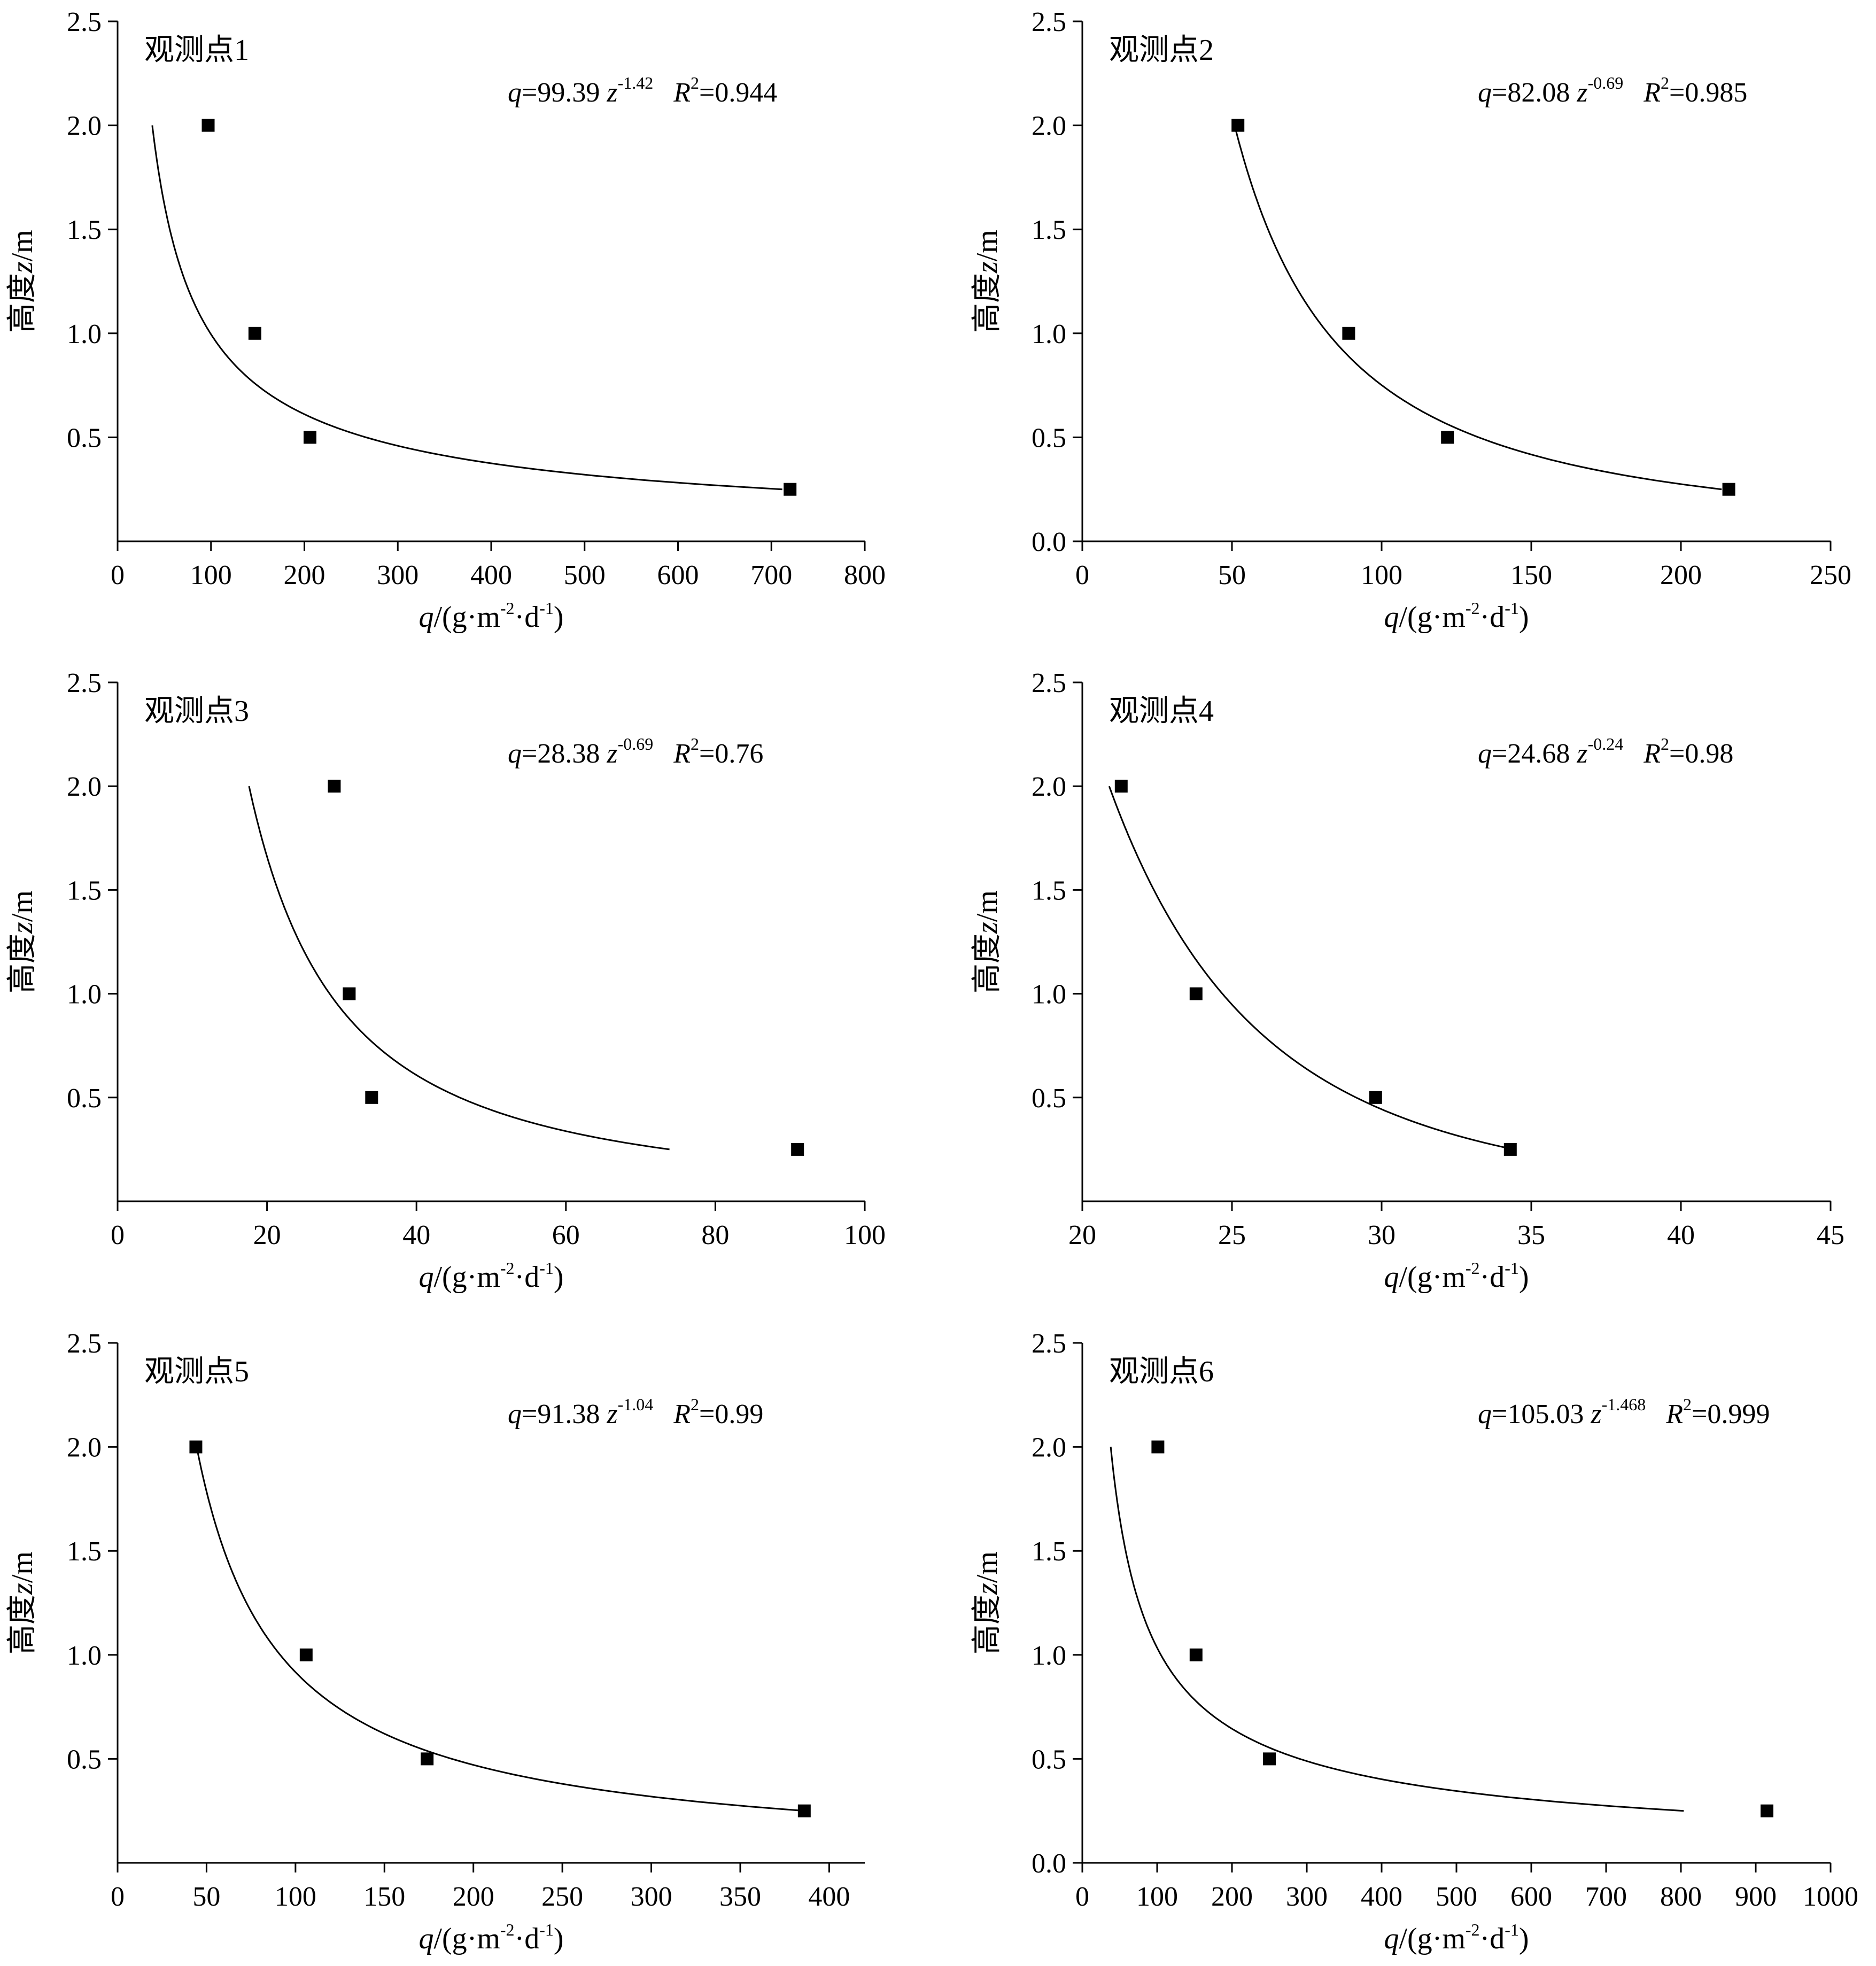 This screenshot has height=1966, width=1876. I want to click on x-tick-label: 1000, so click(1830, 1897).